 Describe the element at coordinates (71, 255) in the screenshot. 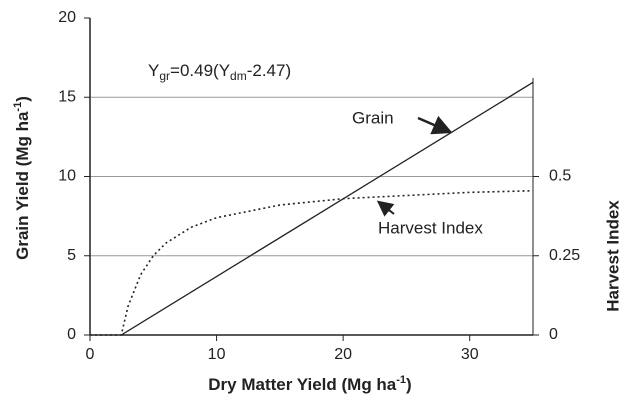

I see `y-tick-label: 5` at that location.